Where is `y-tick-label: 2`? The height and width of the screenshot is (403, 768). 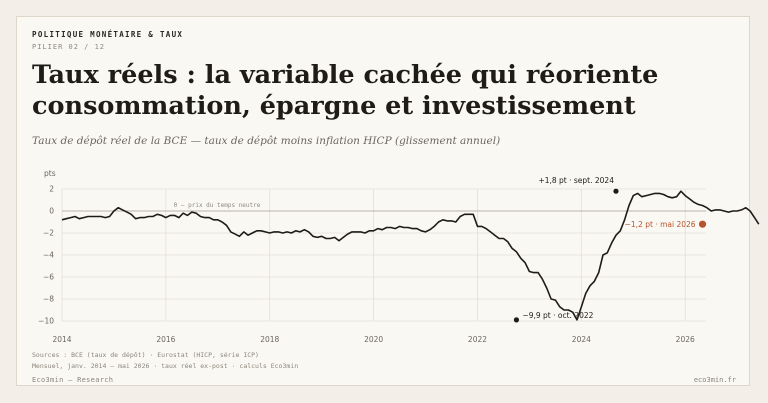
y-tick-label: 2 is located at coordinates (51, 189).